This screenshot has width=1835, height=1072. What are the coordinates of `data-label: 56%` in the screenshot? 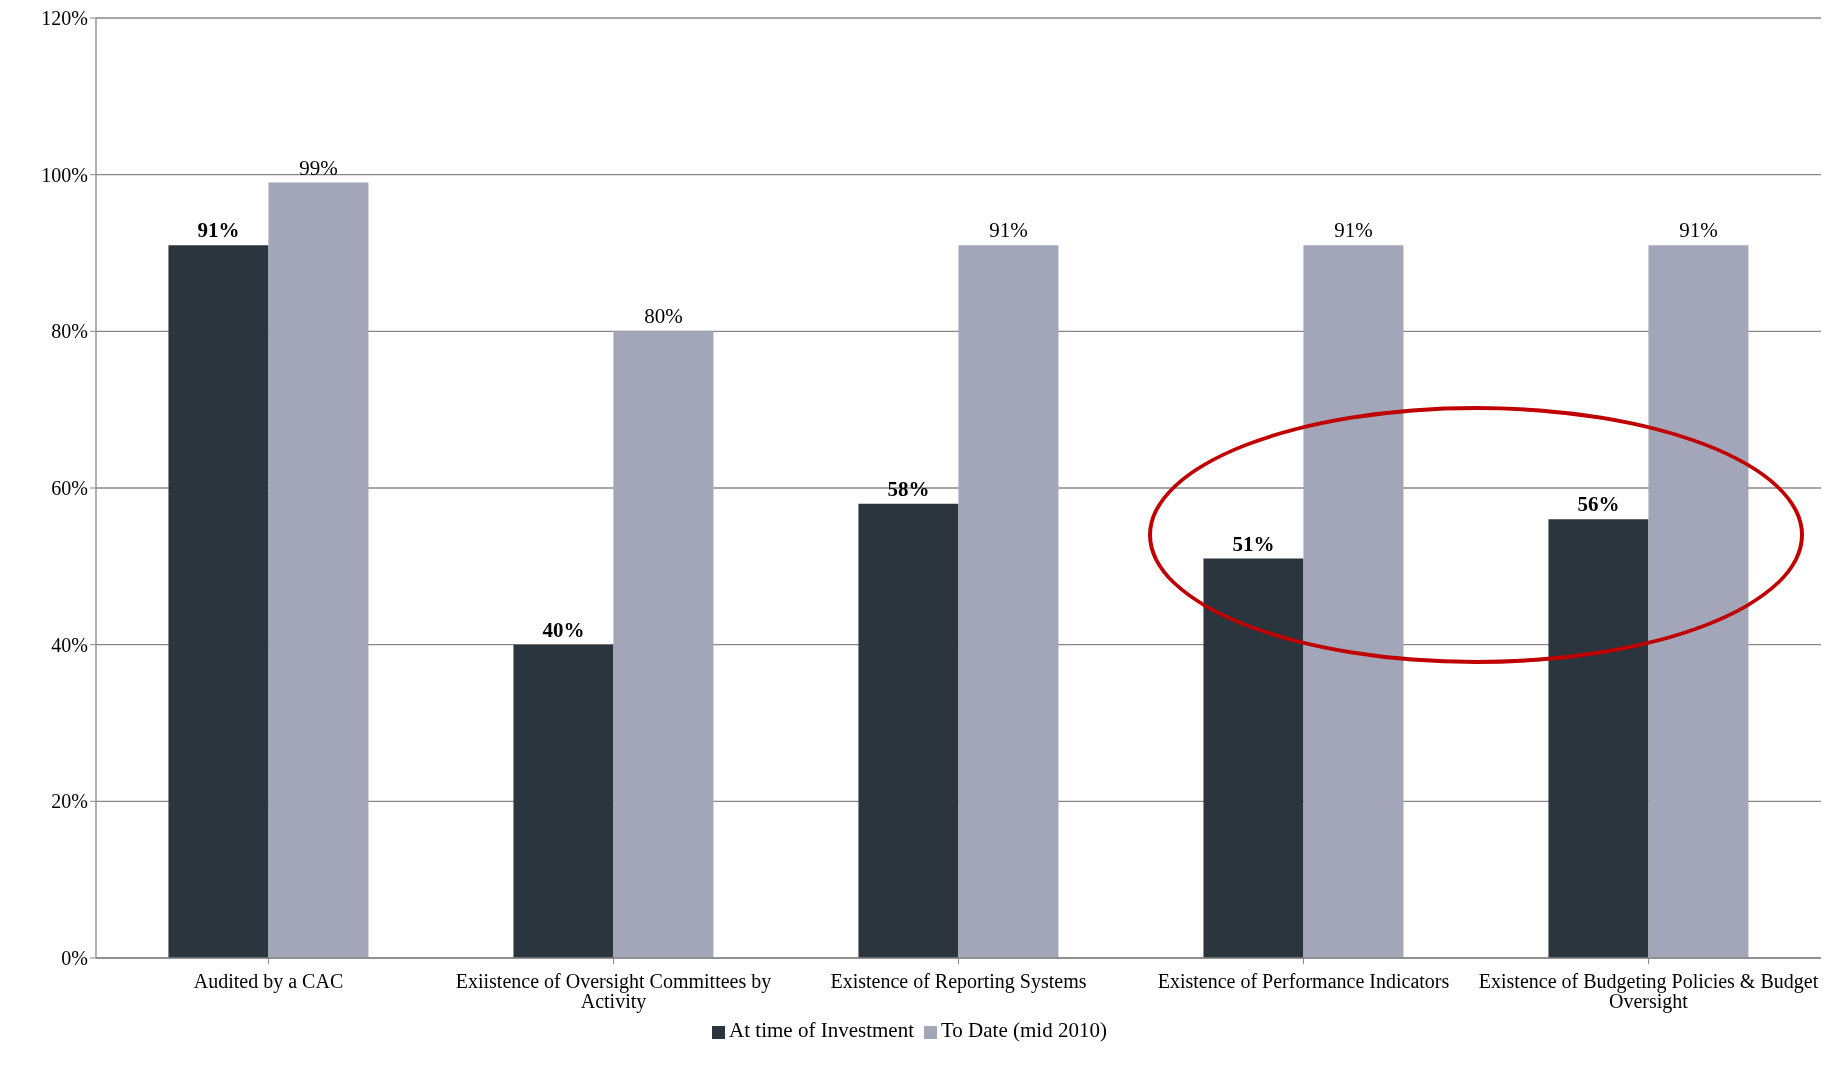 It's located at (1598, 504).